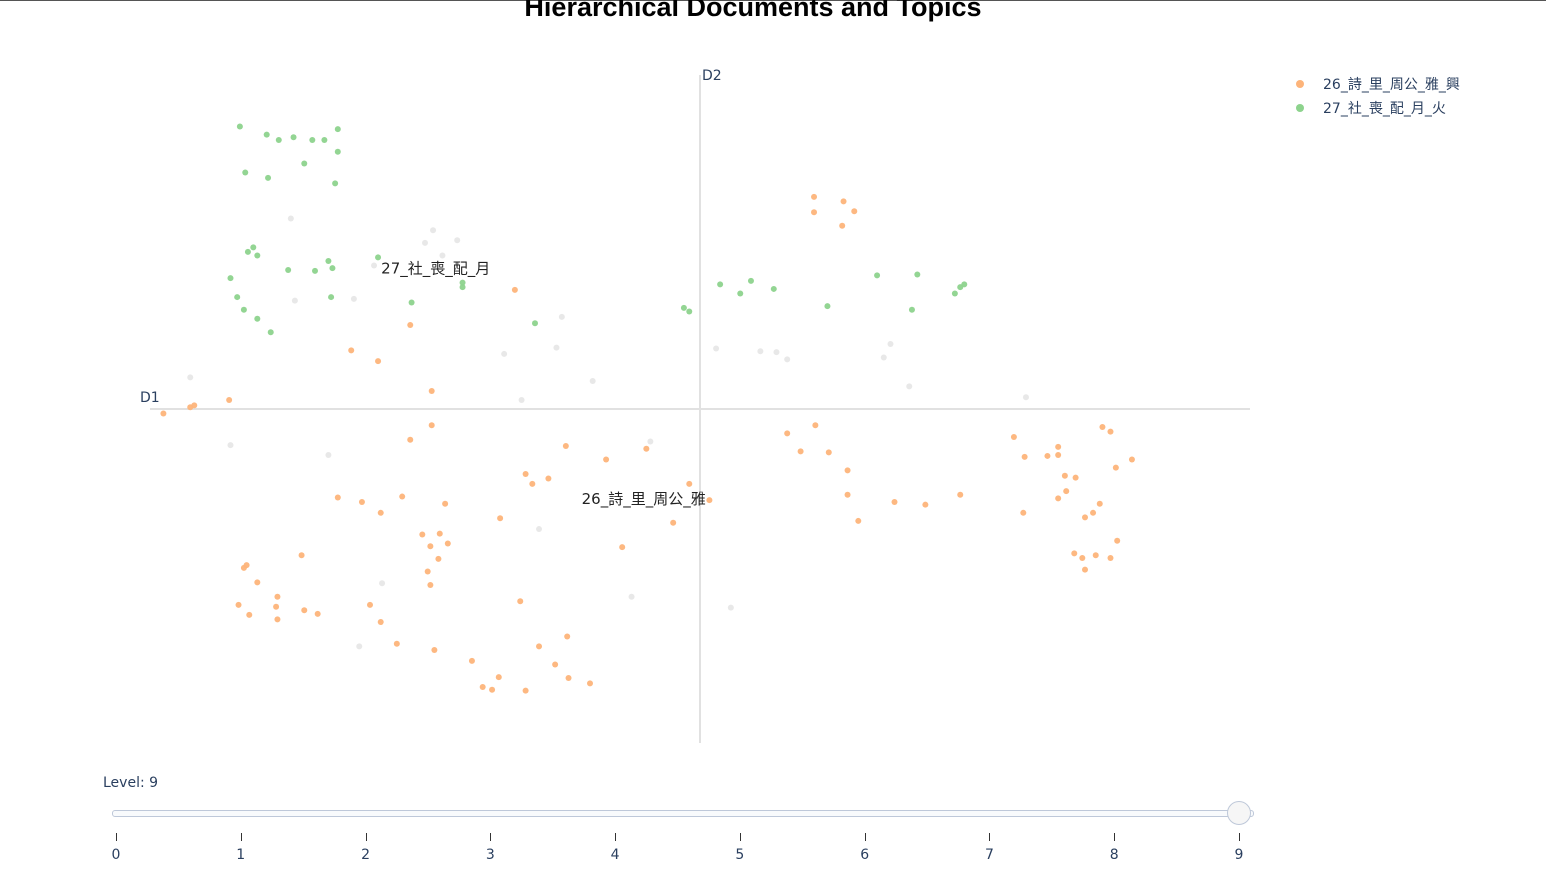  What do you see at coordinates (683, 813) in the screenshot?
I see `slider-rail` at bounding box center [683, 813].